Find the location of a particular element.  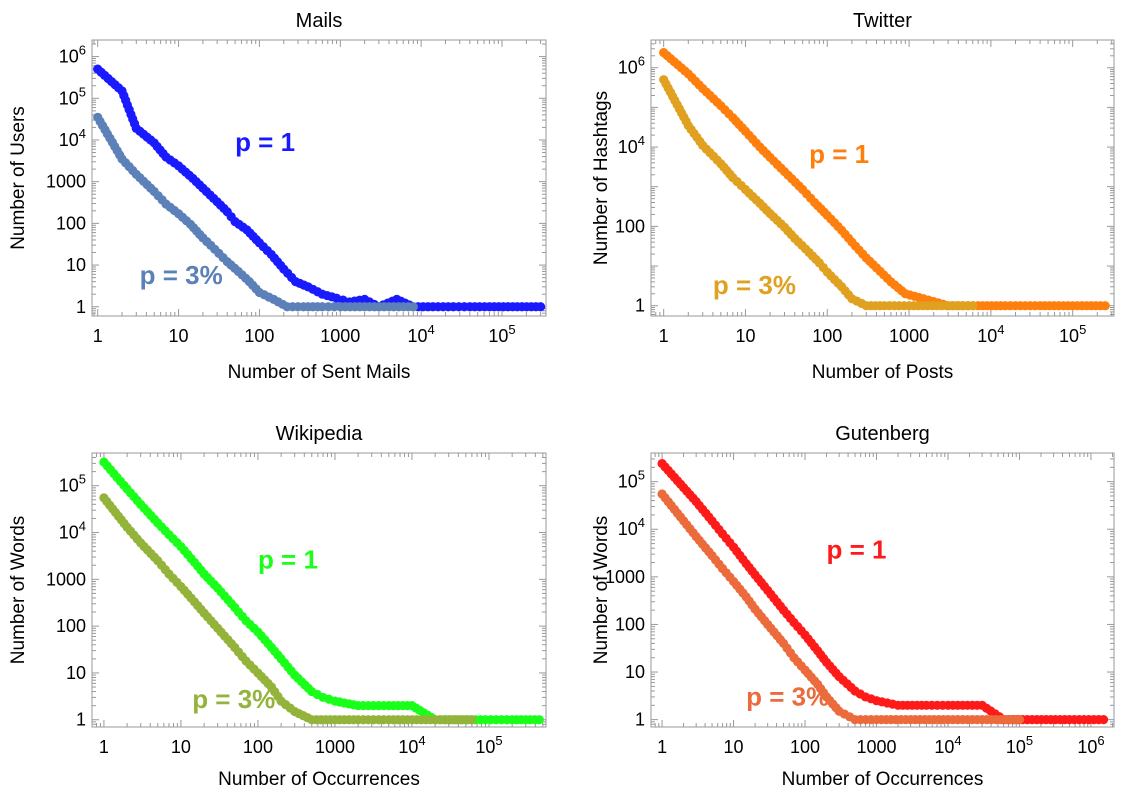

x-axis-label: Number of Posts is located at coordinates (883, 372).